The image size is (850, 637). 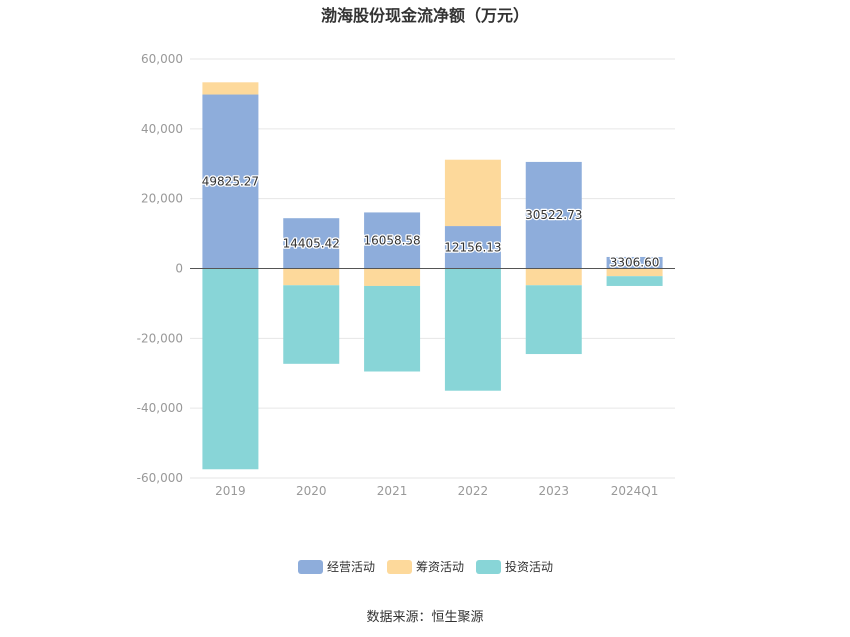 What do you see at coordinates (392, 491) in the screenshot?
I see `x-tick-label: 2021` at bounding box center [392, 491].